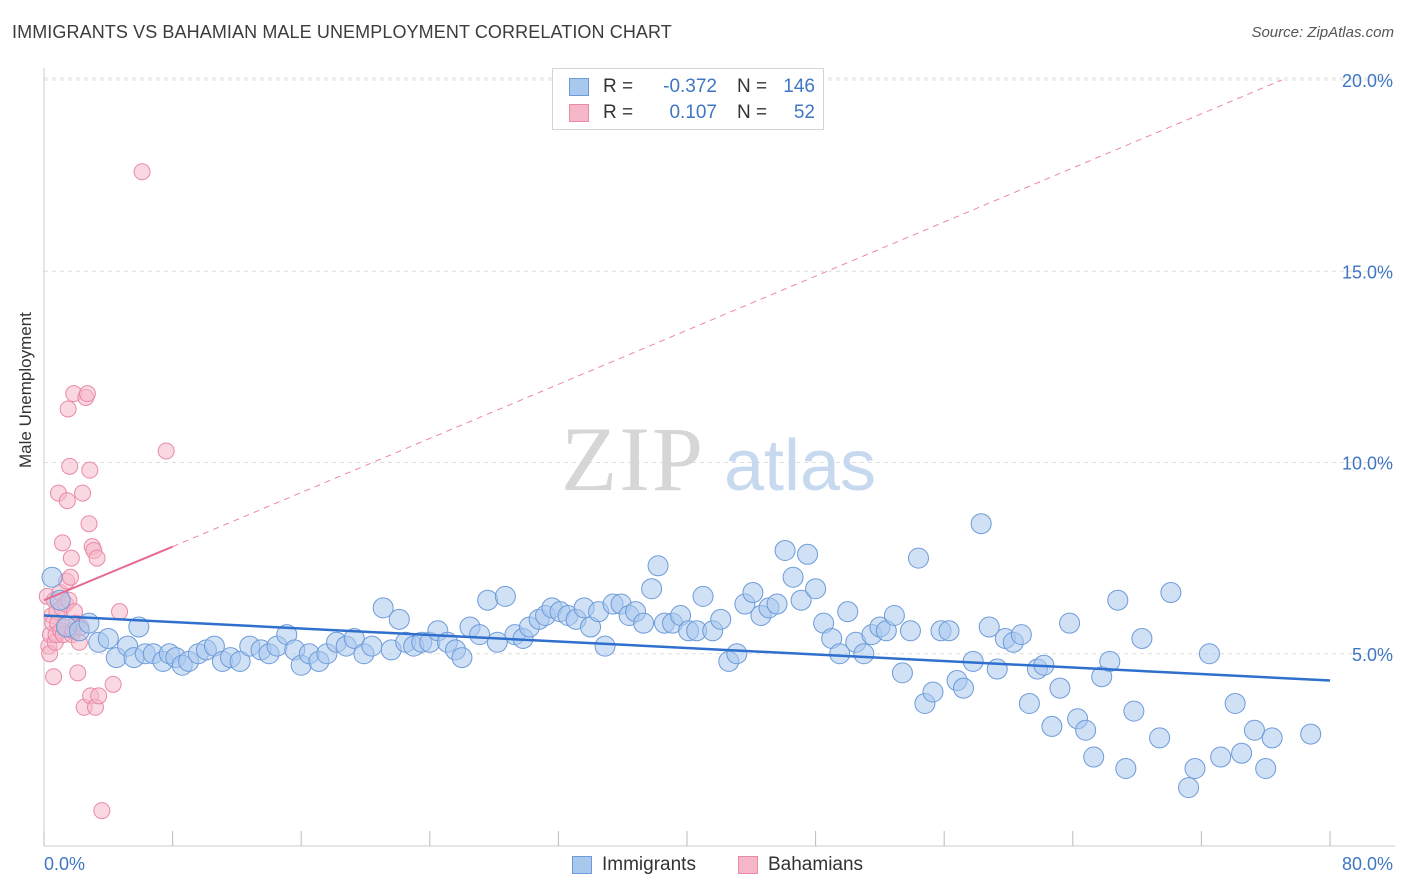  I want to click on legend-label-bahamians: Bahamians, so click(816, 864).